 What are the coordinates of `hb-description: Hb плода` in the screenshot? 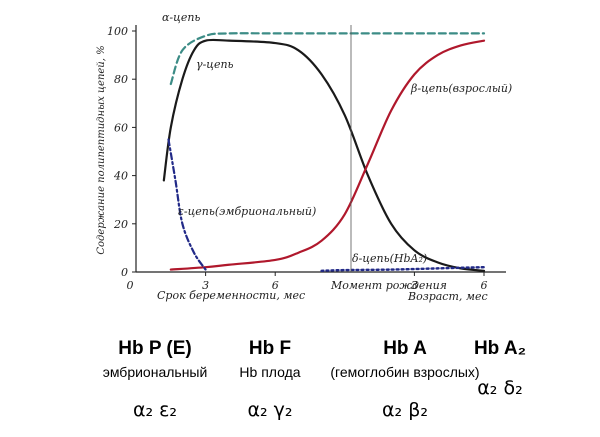 It's located at (270, 372).